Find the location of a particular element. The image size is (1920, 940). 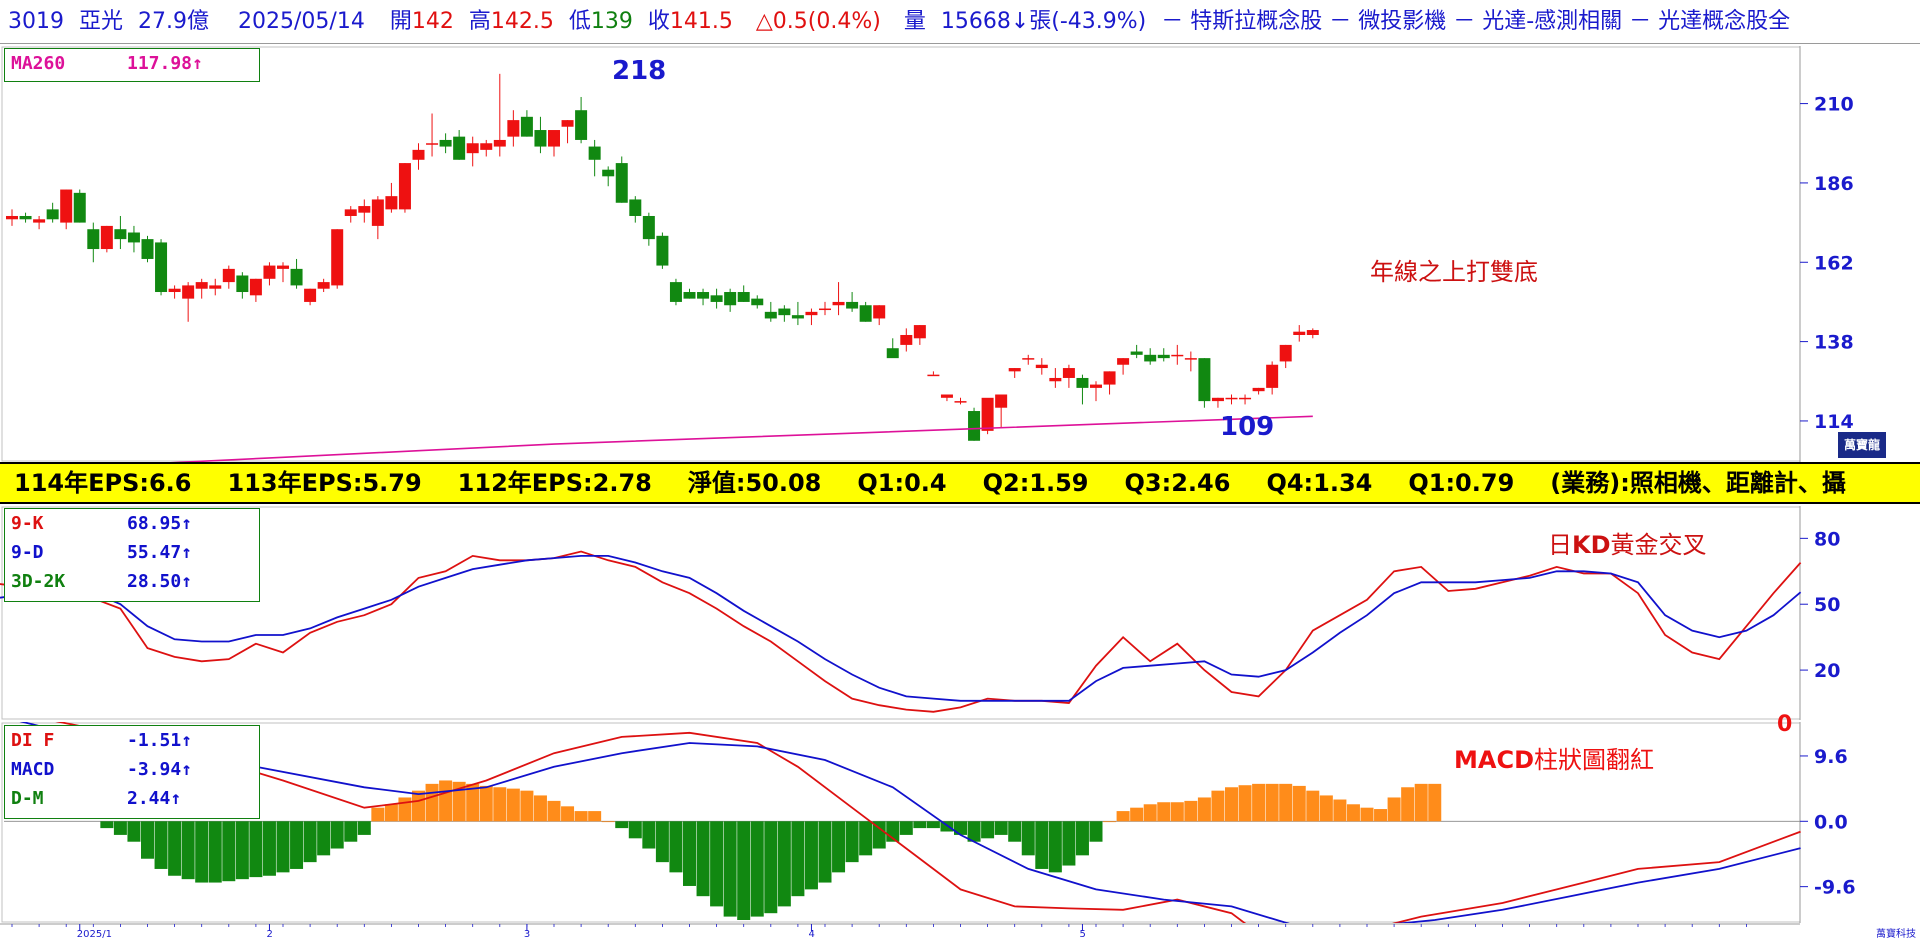

peak-label: 218 is located at coordinates (639, 71).